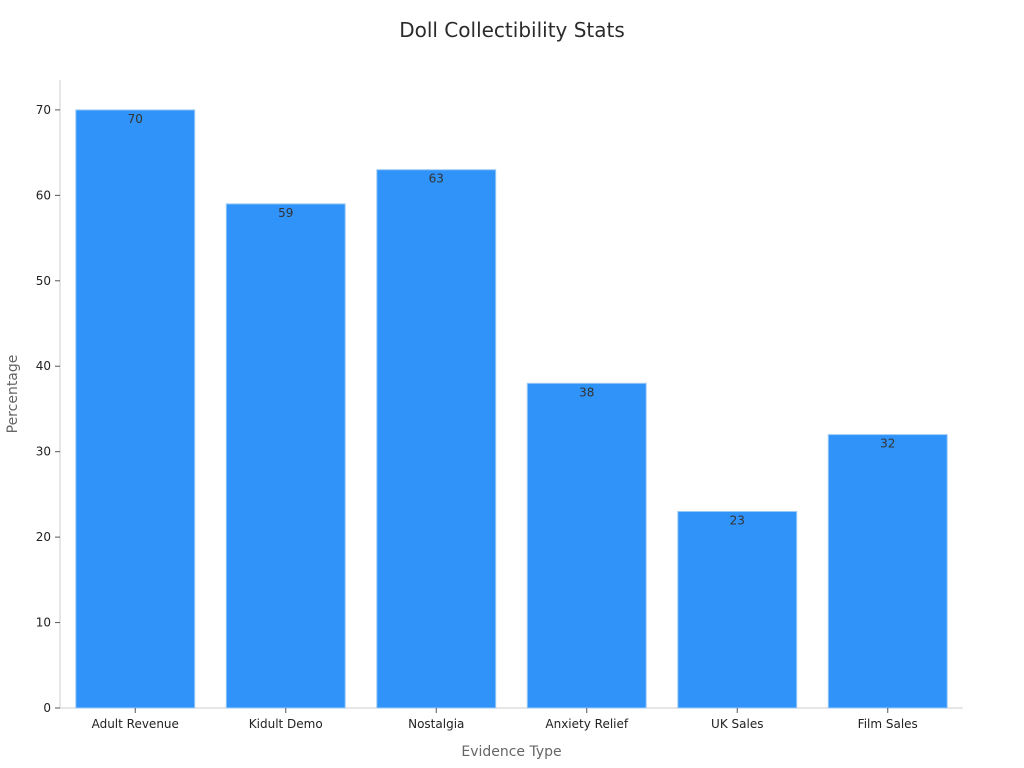  Describe the element at coordinates (43, 110) in the screenshot. I see `y-tick-label: 70` at that location.